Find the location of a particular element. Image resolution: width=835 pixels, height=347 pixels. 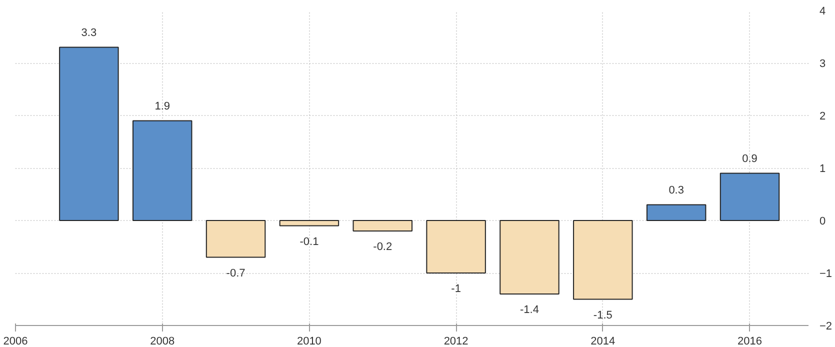

x-tick-label: 2012 is located at coordinates (456, 341).